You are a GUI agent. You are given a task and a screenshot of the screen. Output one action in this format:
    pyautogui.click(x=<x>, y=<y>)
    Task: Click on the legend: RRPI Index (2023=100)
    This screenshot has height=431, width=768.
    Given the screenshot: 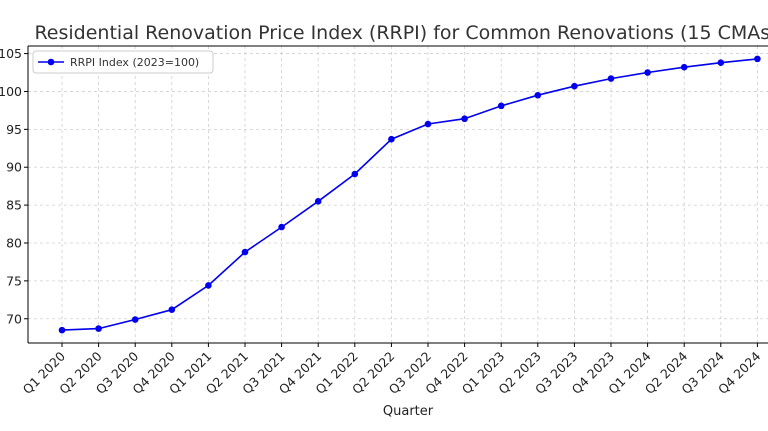 What is the action you would take?
    pyautogui.click(x=123, y=62)
    